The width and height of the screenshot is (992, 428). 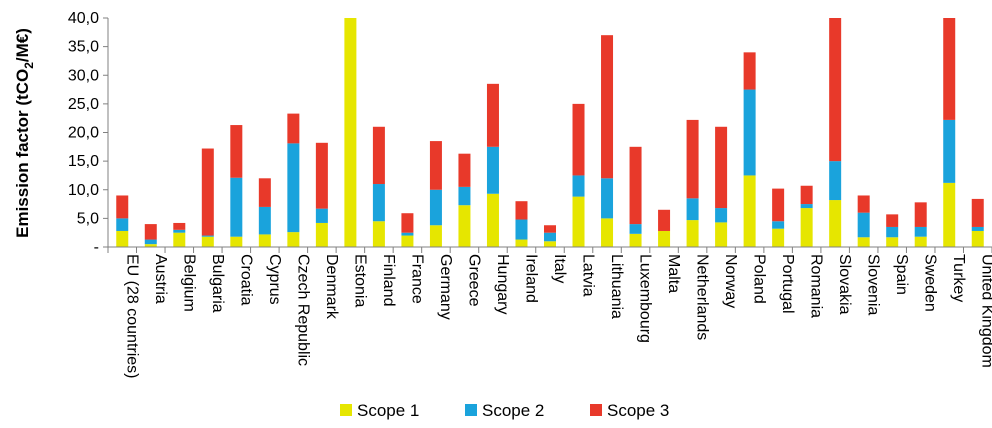 What do you see at coordinates (730, 281) in the screenshot?
I see `x-category-label: Norway` at bounding box center [730, 281].